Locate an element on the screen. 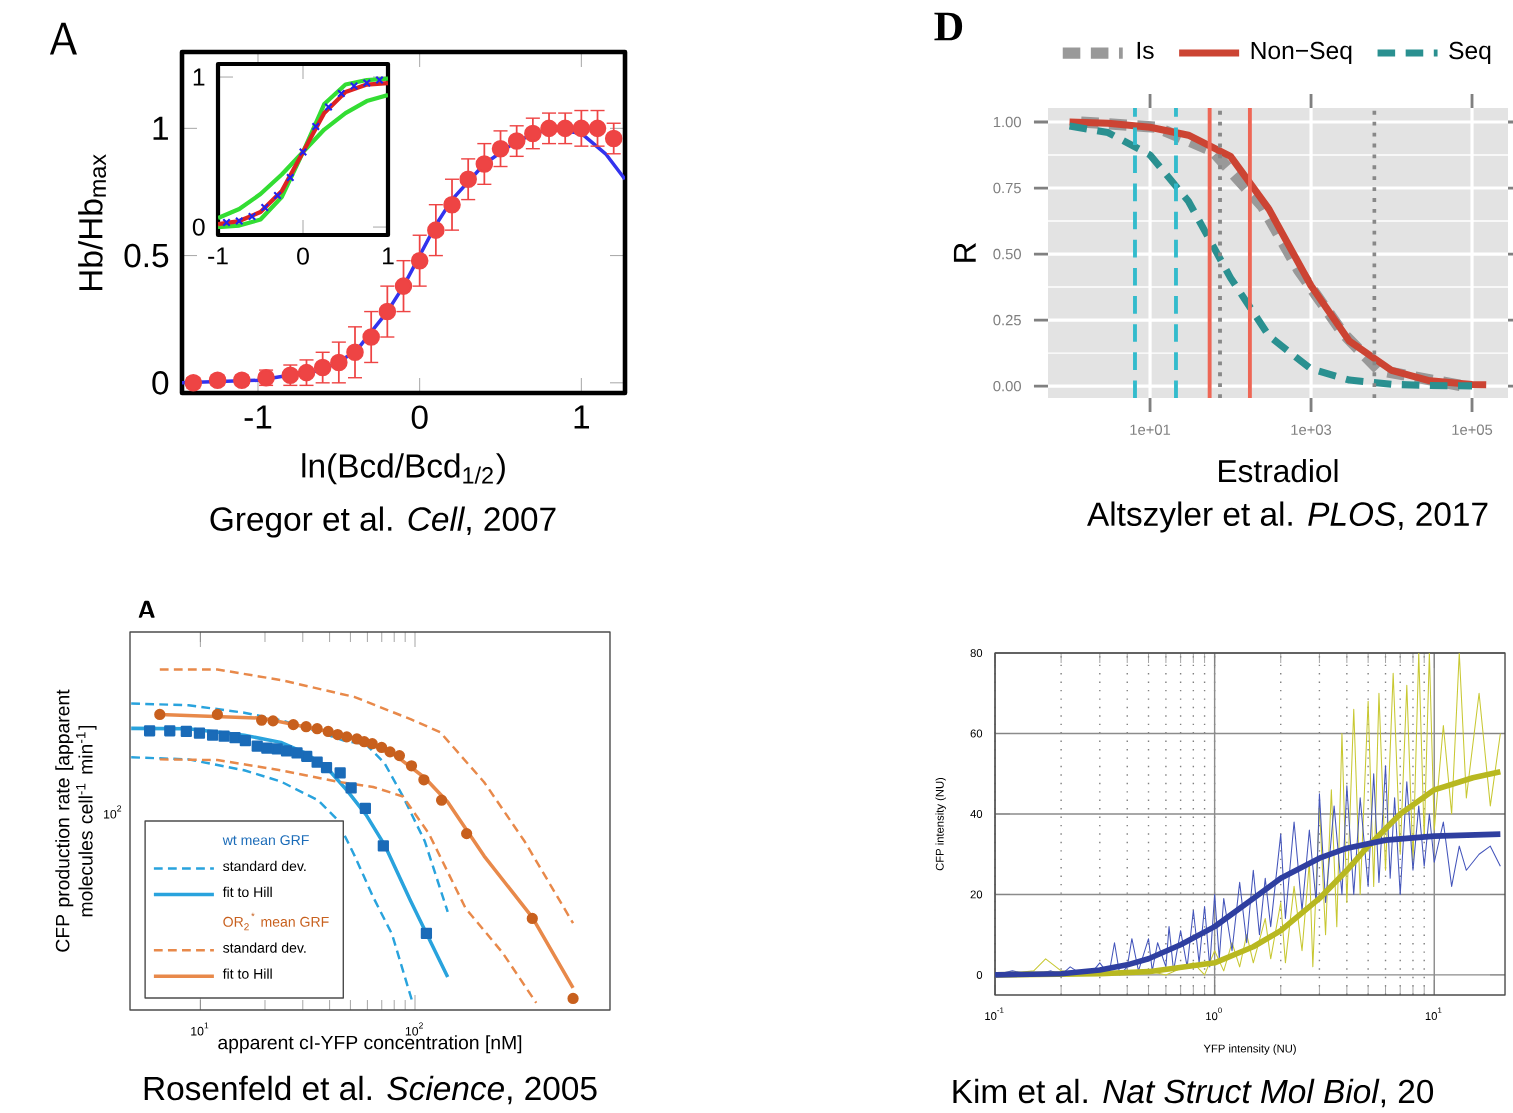  legend-label: Is is located at coordinates (1145, 50).